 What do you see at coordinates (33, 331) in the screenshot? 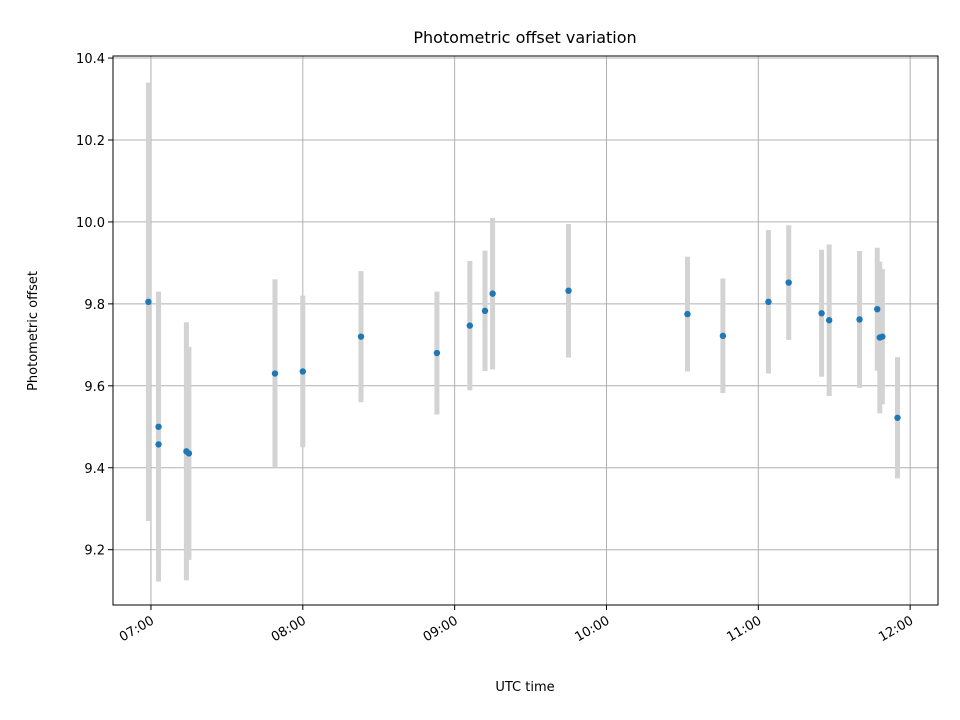
I see `y-axis-label: Photometric offset` at bounding box center [33, 331].